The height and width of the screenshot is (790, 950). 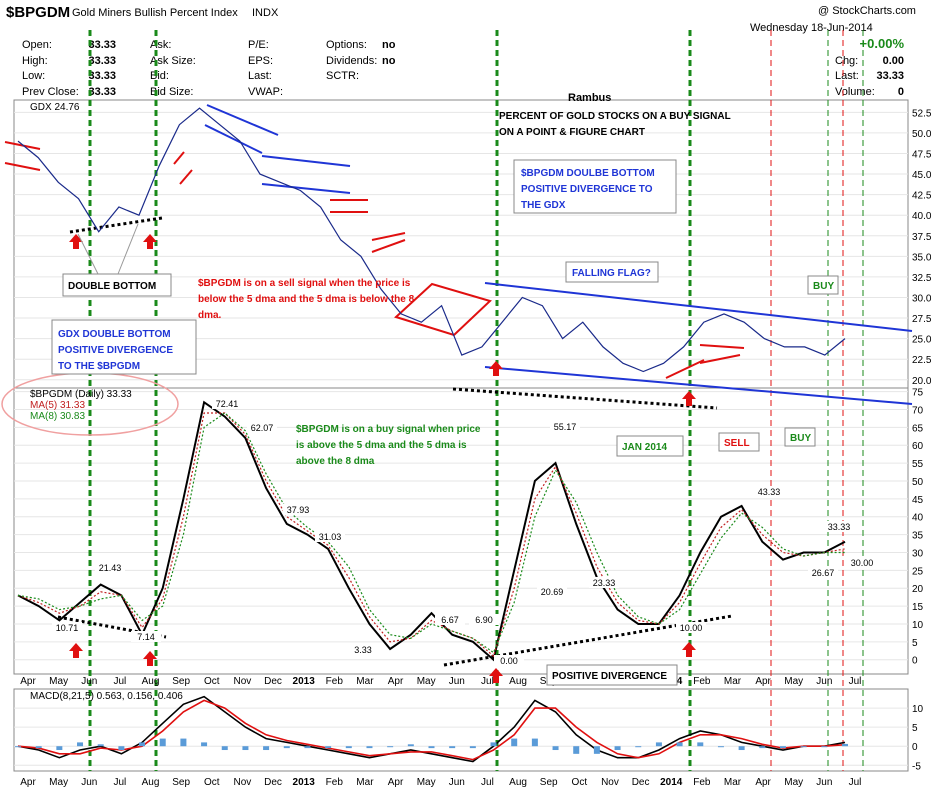 I want to click on red-flag-1b, so click(x=22, y=166).